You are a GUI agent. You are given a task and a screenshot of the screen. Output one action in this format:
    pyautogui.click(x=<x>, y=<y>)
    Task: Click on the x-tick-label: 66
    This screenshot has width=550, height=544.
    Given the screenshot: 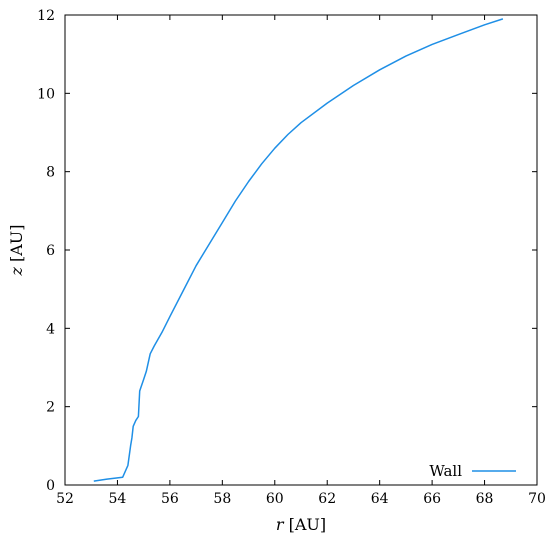 What is the action you would take?
    pyautogui.click(x=432, y=499)
    